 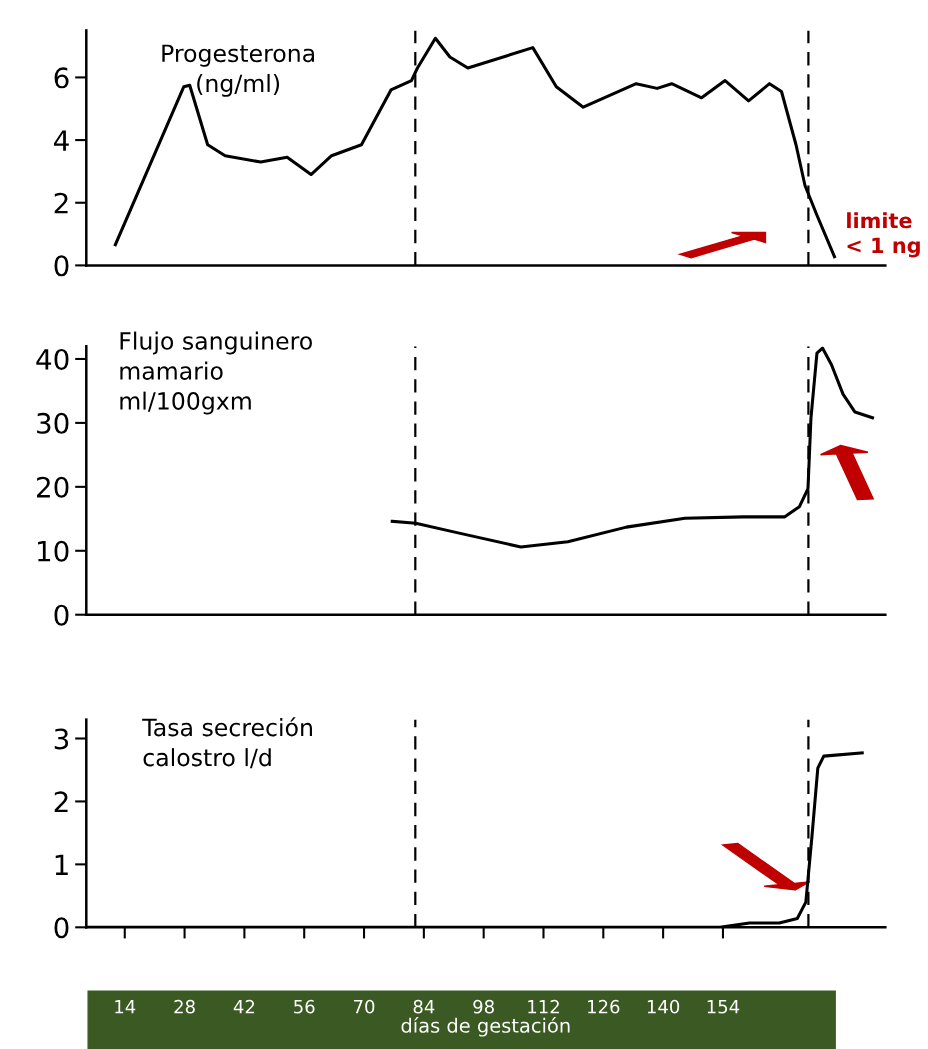 I want to click on x-tick-label: 140, so click(x=663, y=1006).